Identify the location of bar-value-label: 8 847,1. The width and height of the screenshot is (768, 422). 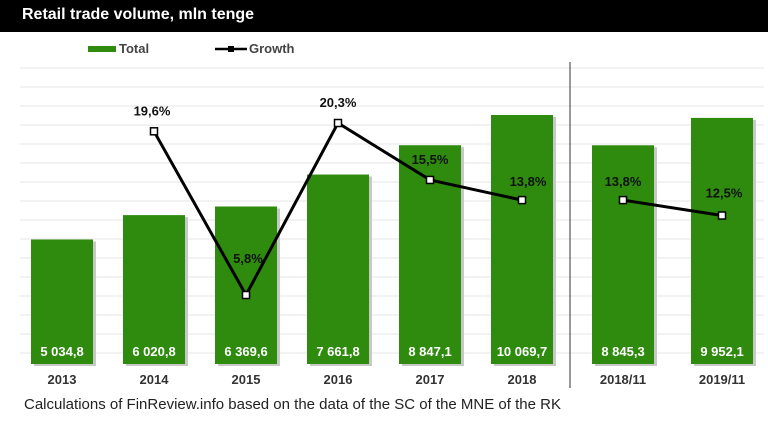
(429, 351).